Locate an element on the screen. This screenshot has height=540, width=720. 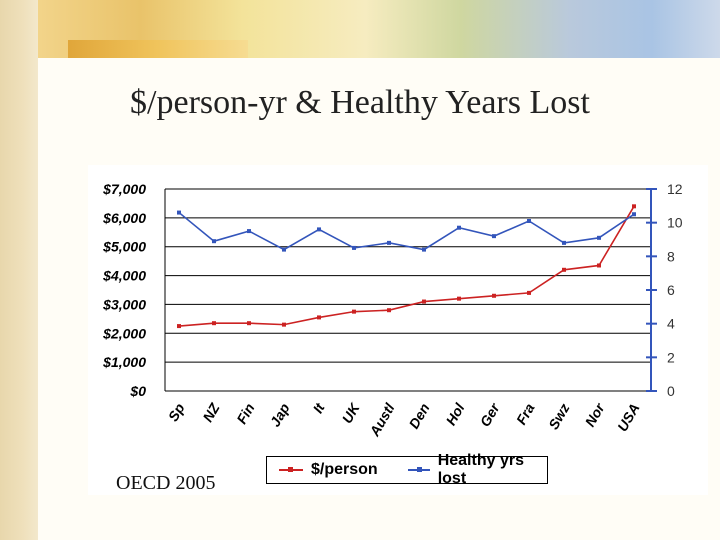
x-tick-label: Austl is located at coordinates (382, 420).